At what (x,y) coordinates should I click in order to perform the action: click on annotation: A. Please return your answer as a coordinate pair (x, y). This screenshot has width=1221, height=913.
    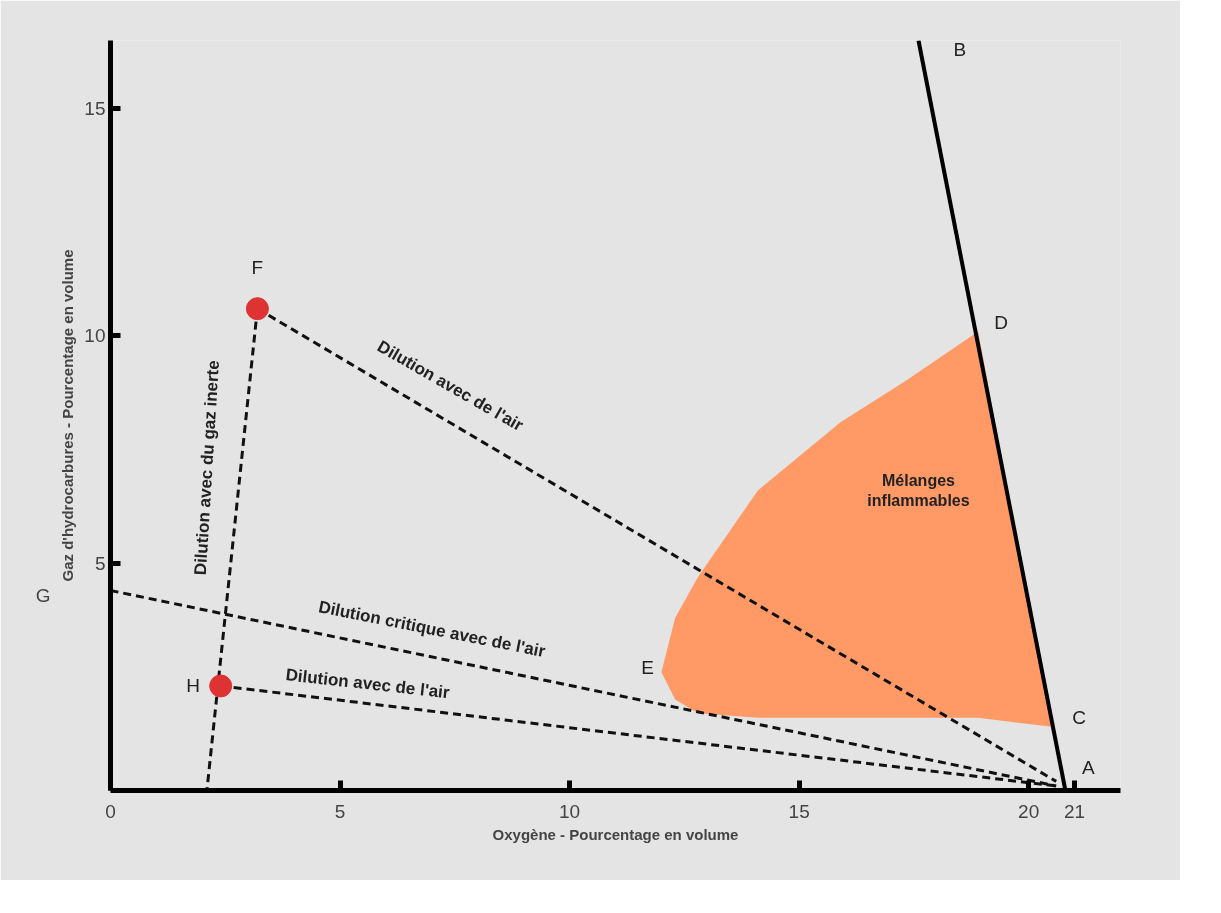
    Looking at the image, I should click on (1089, 768).